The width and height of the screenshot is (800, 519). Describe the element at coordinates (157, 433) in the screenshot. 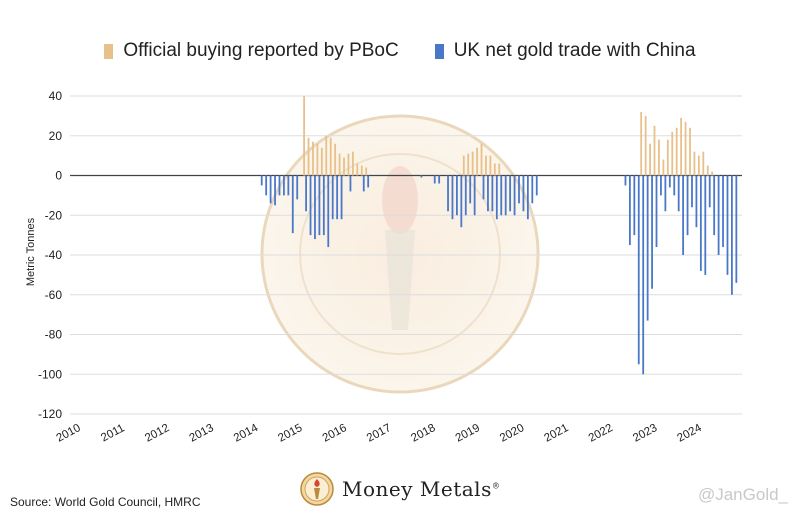

I see `x-tick-label: 2012` at that location.